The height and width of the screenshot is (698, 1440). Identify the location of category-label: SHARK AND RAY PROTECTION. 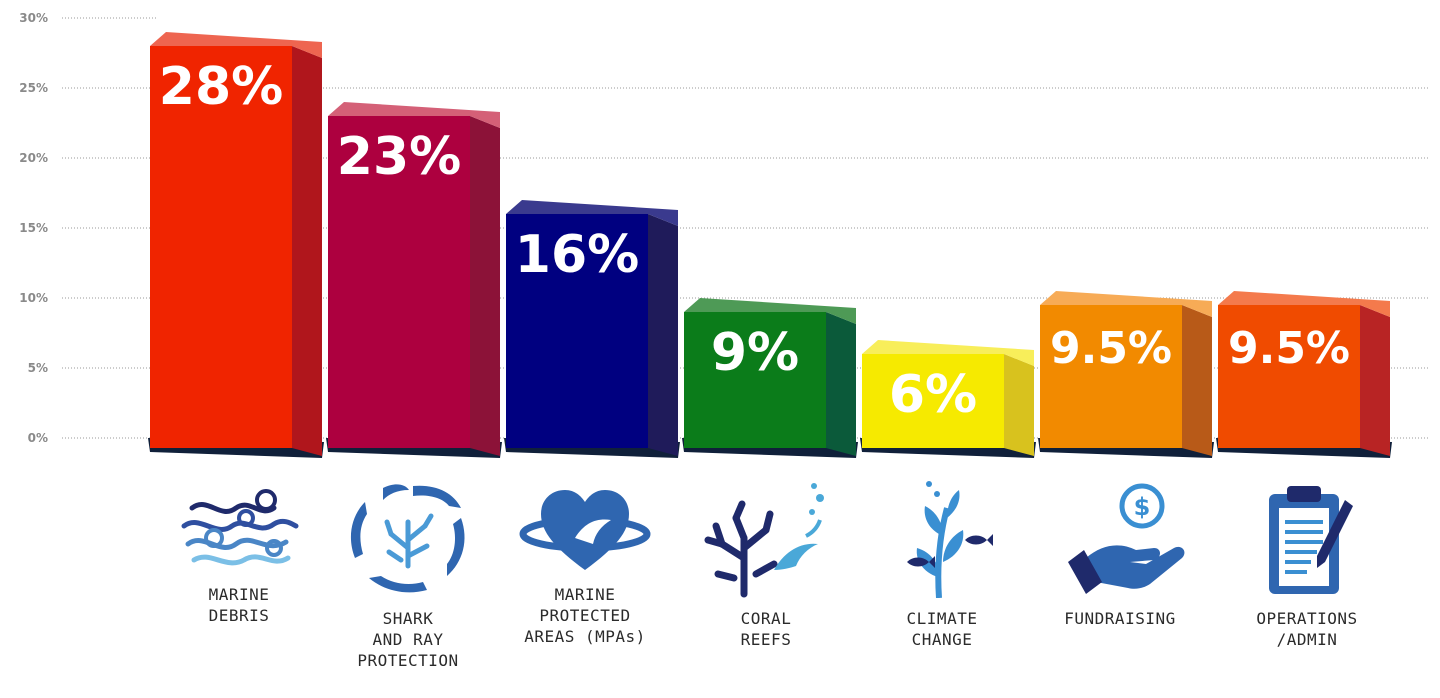
(408, 639).